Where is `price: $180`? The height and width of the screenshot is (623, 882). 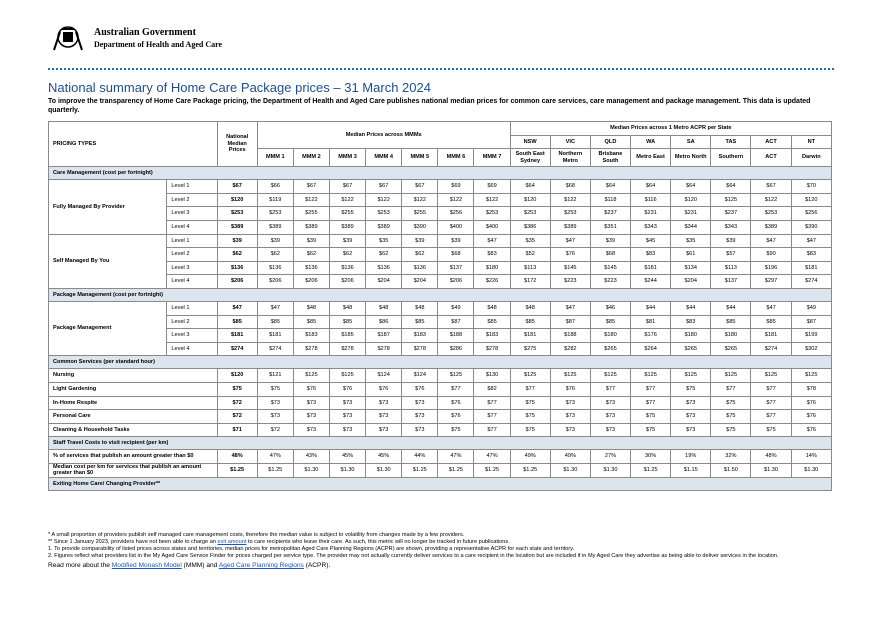
price: $180 is located at coordinates (731, 335).